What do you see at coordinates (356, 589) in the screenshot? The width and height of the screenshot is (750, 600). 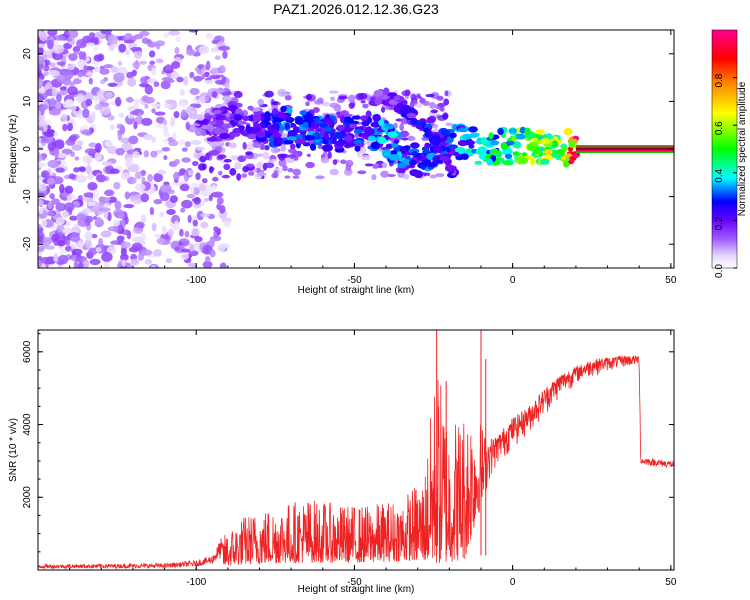 I see `snr-xlabel: Height of straight line (km)` at bounding box center [356, 589].